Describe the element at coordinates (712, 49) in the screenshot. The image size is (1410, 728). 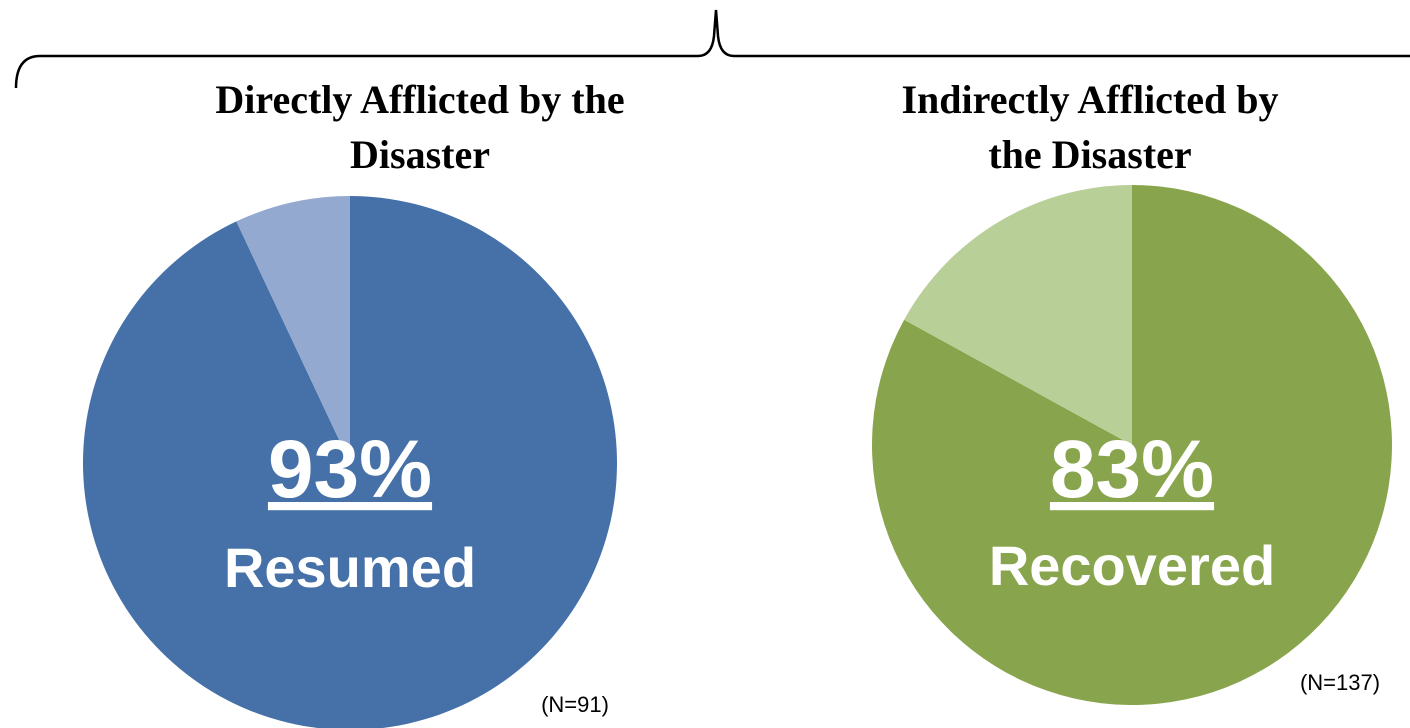
I see `brace` at that location.